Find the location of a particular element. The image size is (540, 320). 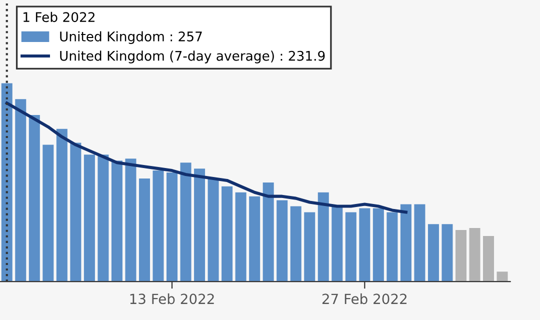

legend-label: United Kingdom : 257 is located at coordinates (131, 37).